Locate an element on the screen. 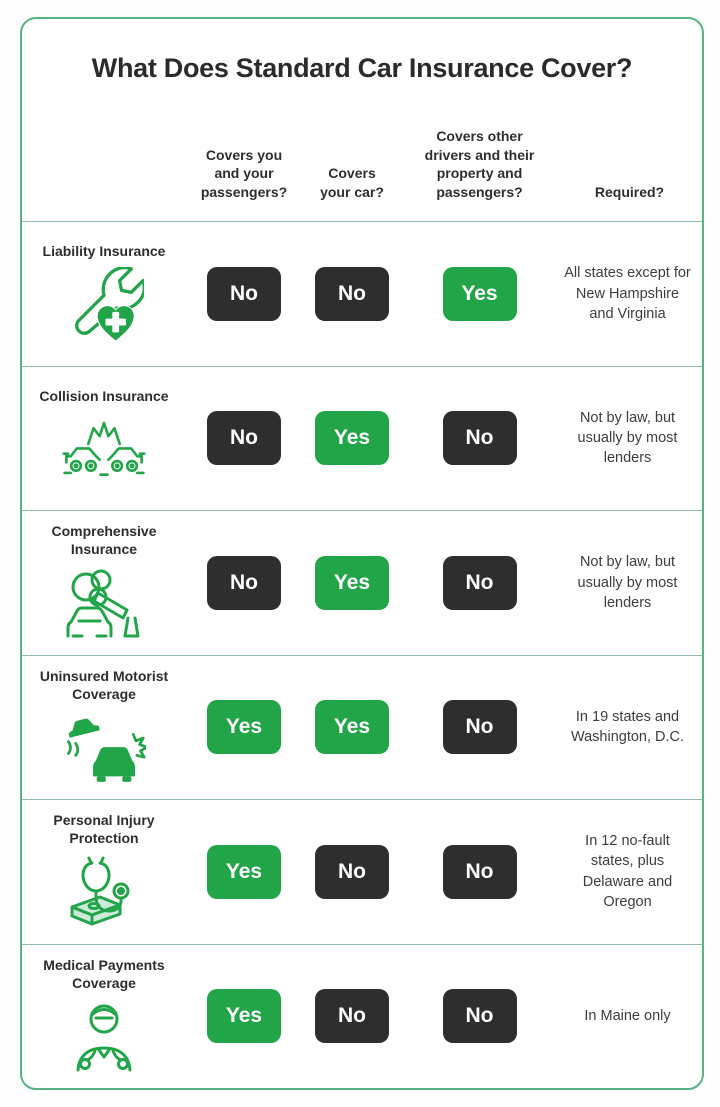 This screenshot has width=720, height=1107. column-header-label: Covers your car? is located at coordinates (352, 182).